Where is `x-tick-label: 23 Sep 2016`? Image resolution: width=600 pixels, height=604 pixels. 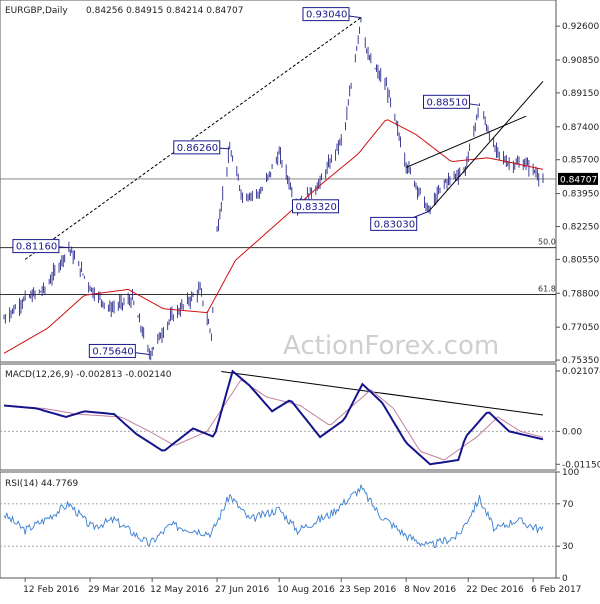 x-tick-label: 23 Sep 2016 is located at coordinates (367, 590).